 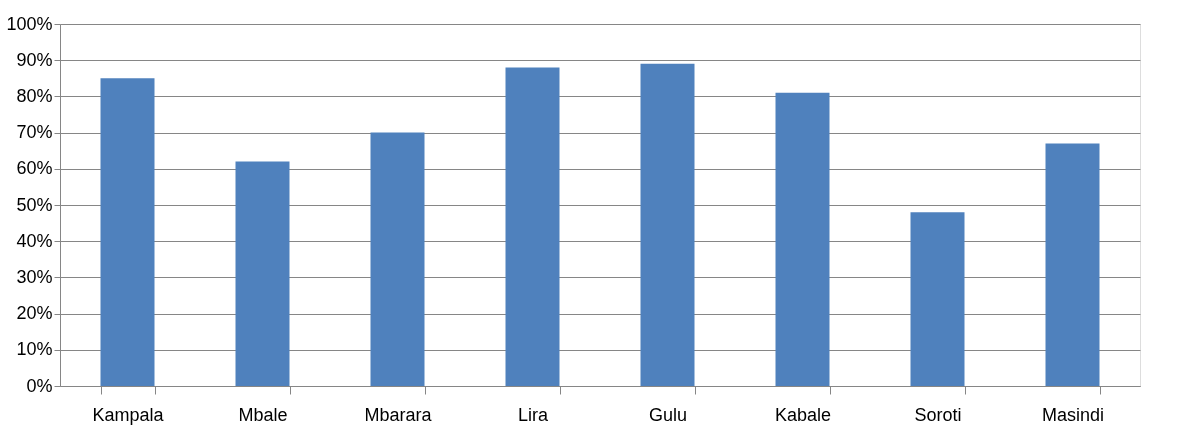 What do you see at coordinates (34, 276) in the screenshot?
I see `y-tick-label: 30%` at bounding box center [34, 276].